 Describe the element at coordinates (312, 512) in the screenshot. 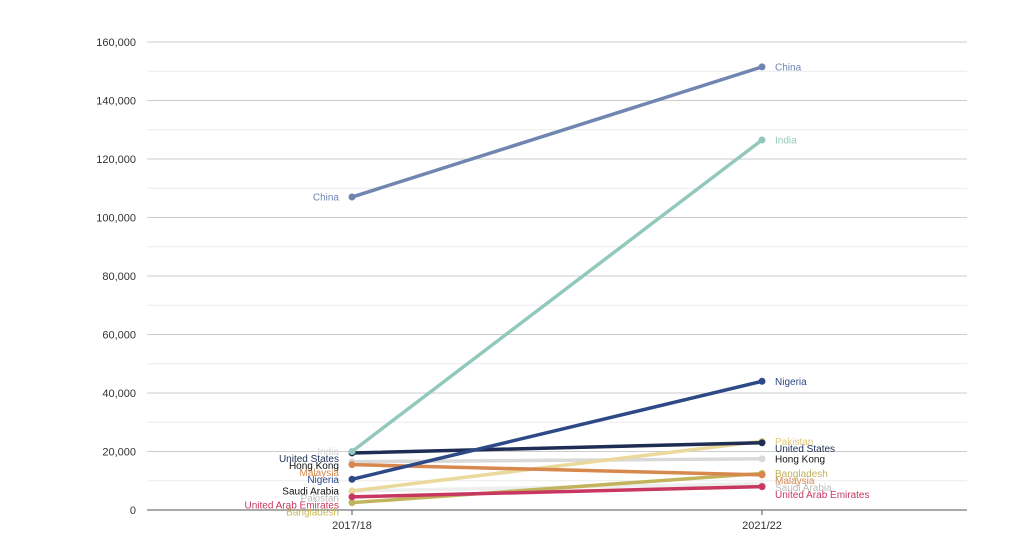

I see `start-label-bangladesh: Bangladesh` at that location.